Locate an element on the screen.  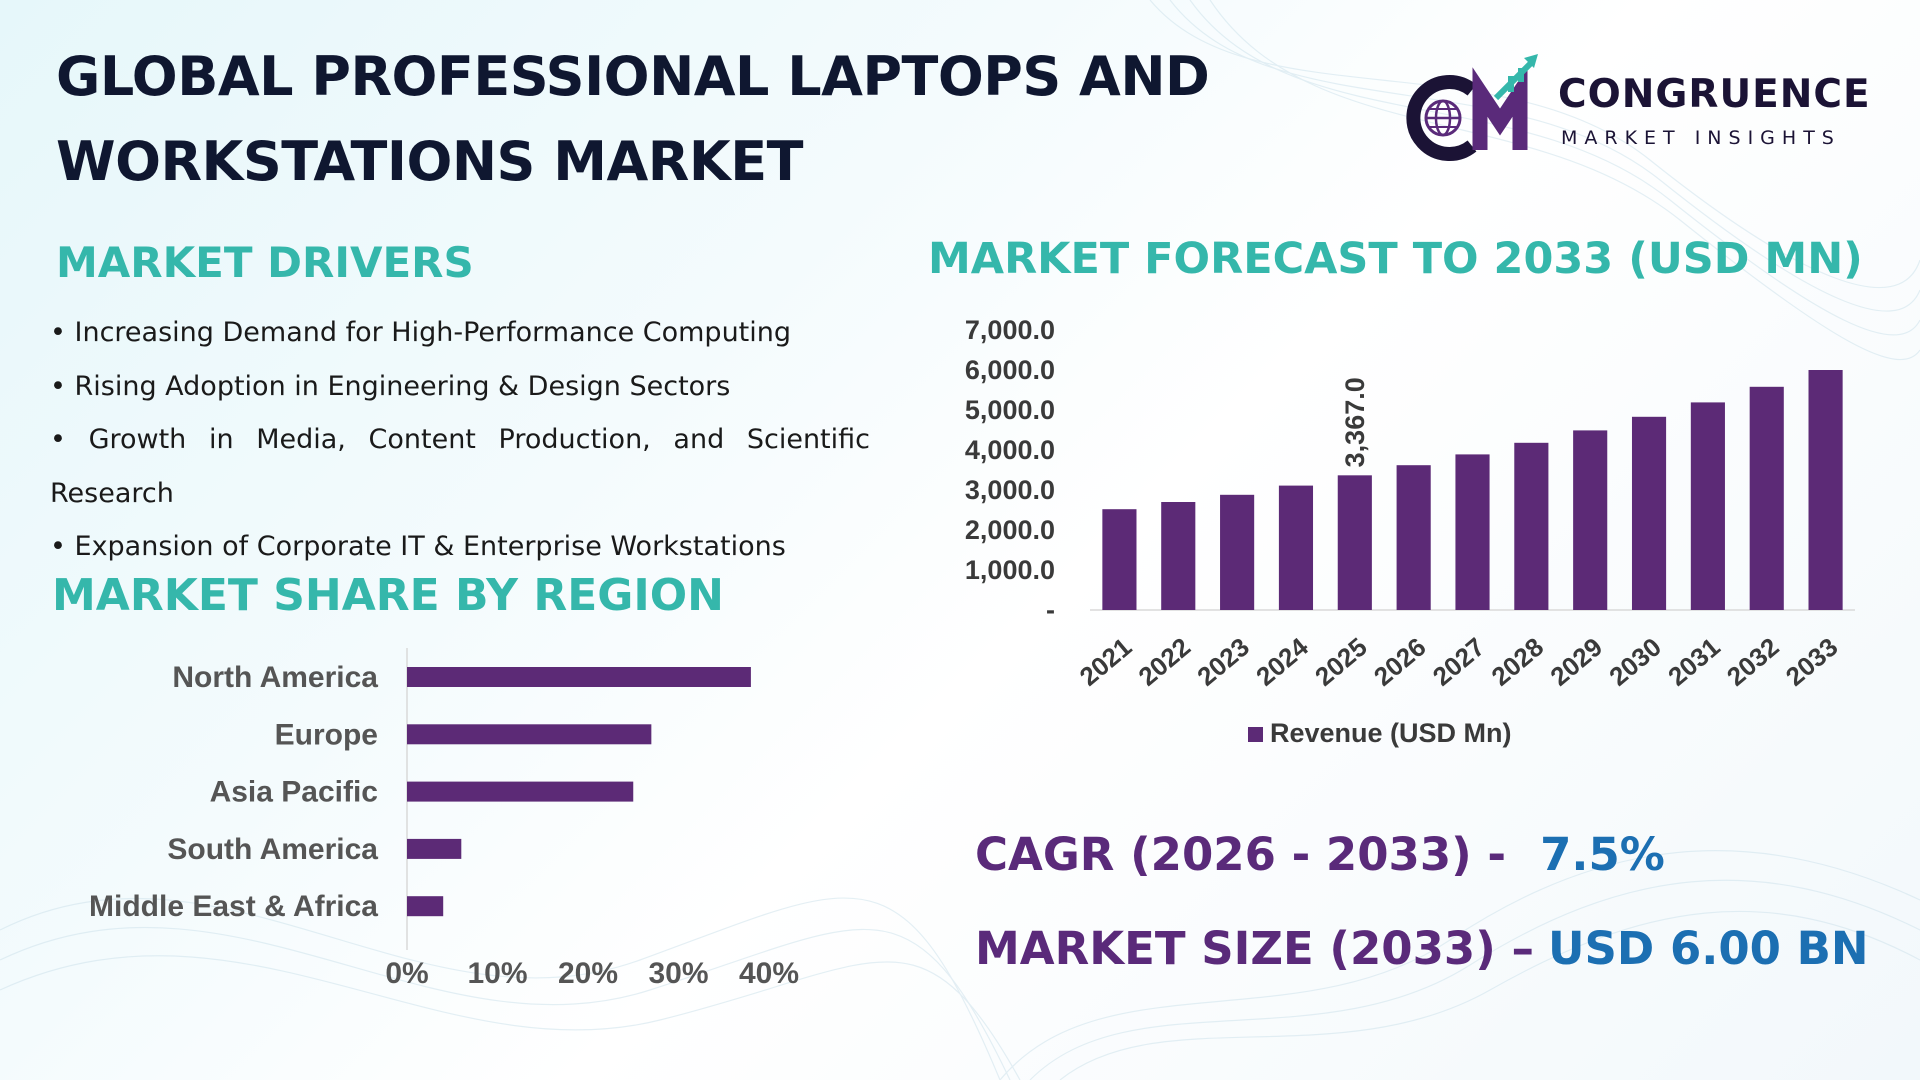
legend-swatch is located at coordinates (1255, 734).